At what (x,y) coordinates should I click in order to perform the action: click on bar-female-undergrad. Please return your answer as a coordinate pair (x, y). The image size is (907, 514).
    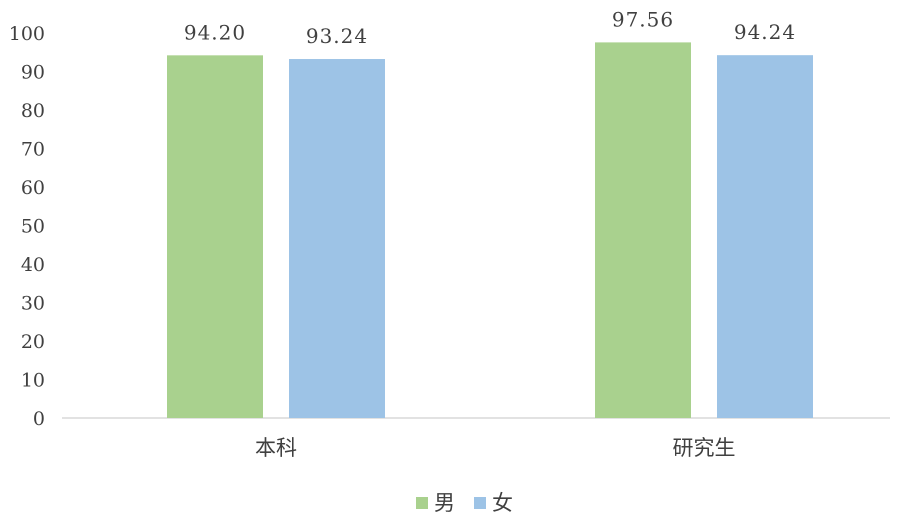
    Looking at the image, I should click on (337, 238).